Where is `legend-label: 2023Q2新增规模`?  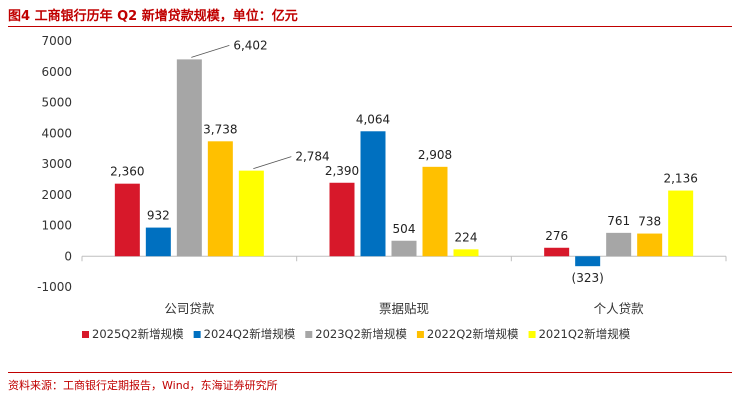 legend-label: 2023Q2新增规模 is located at coordinates (361, 334).